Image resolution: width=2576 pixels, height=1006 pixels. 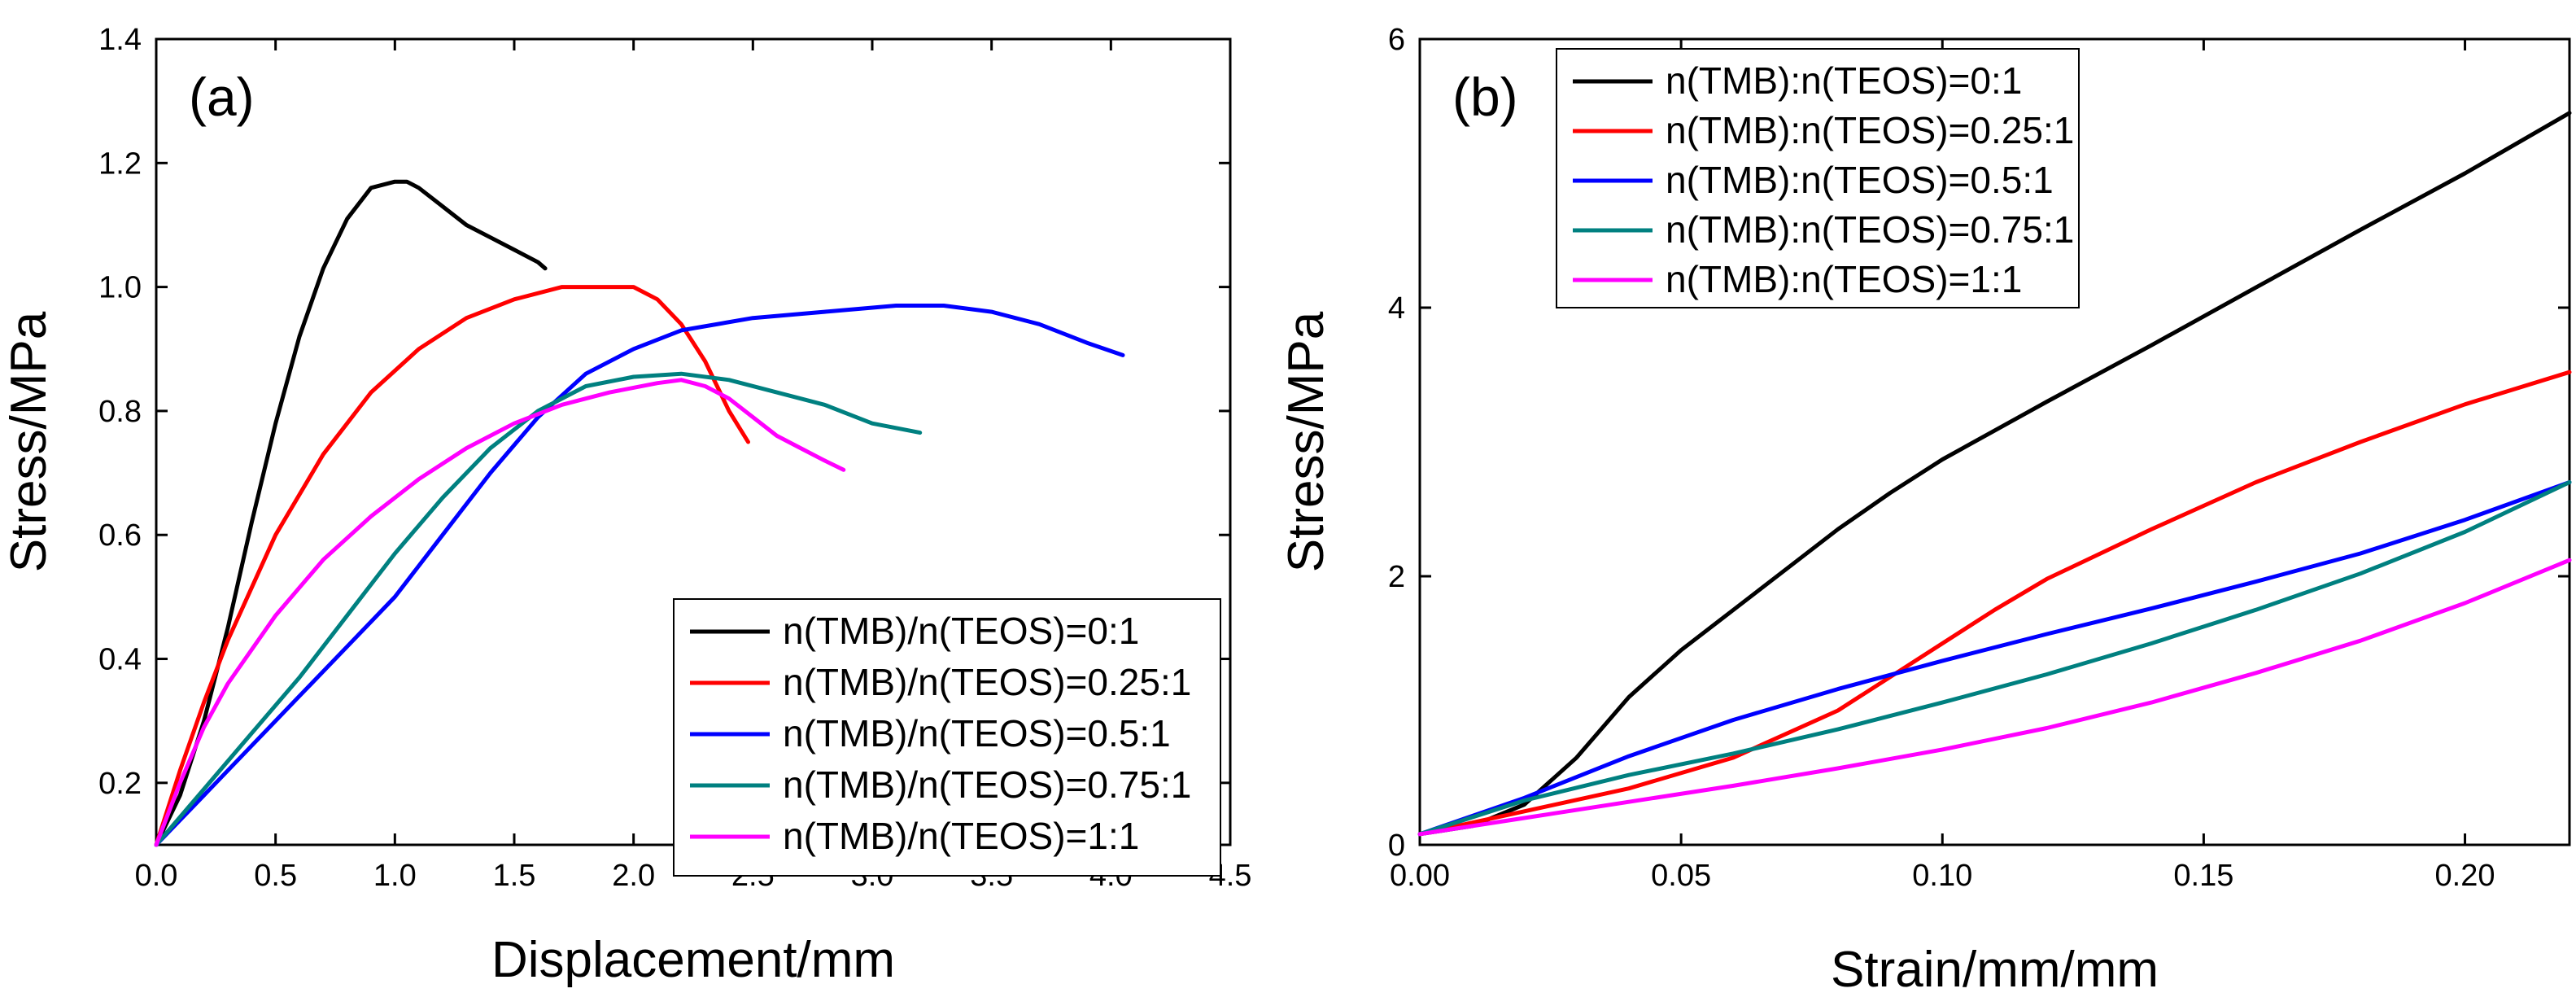 I want to click on x-tick-label: 1.5, so click(x=514, y=876).